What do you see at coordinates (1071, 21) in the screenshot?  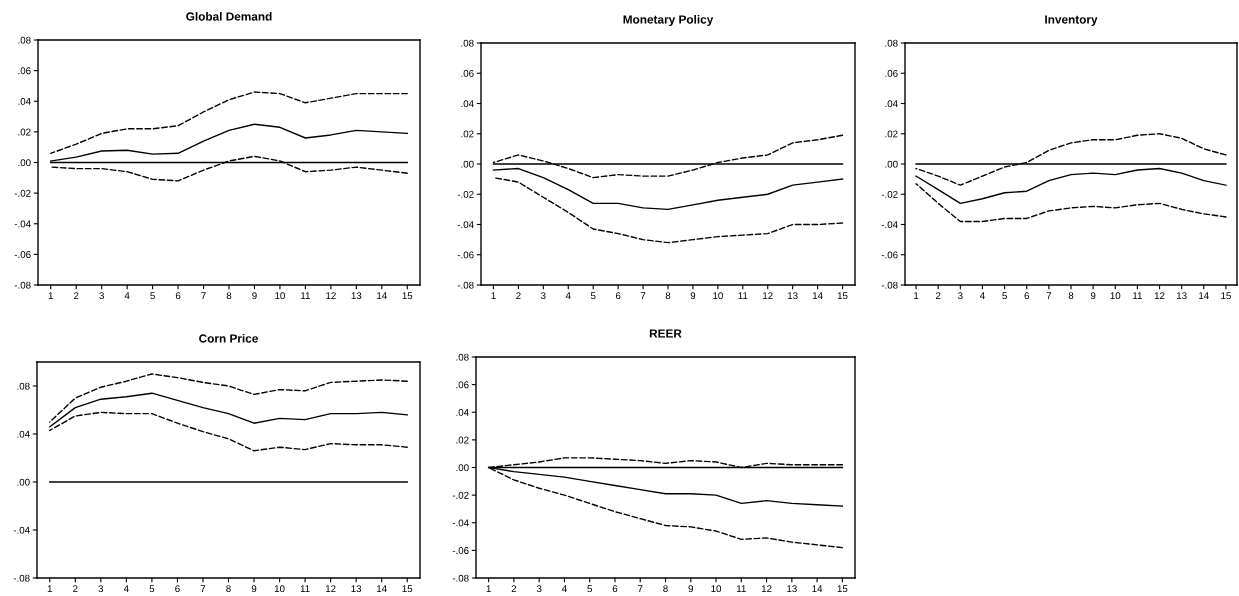 I see `chart-title: Inventory` at bounding box center [1071, 21].